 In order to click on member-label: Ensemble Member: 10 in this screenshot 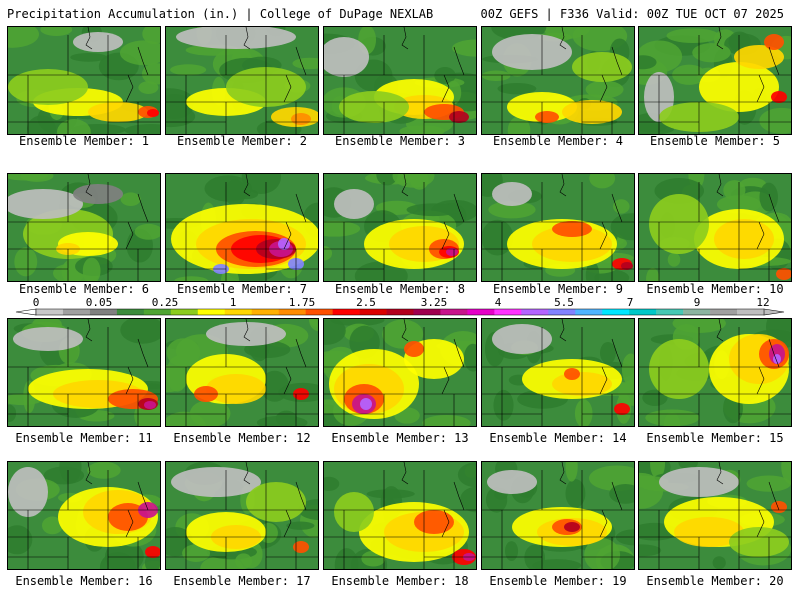, I will do `click(715, 289)`.